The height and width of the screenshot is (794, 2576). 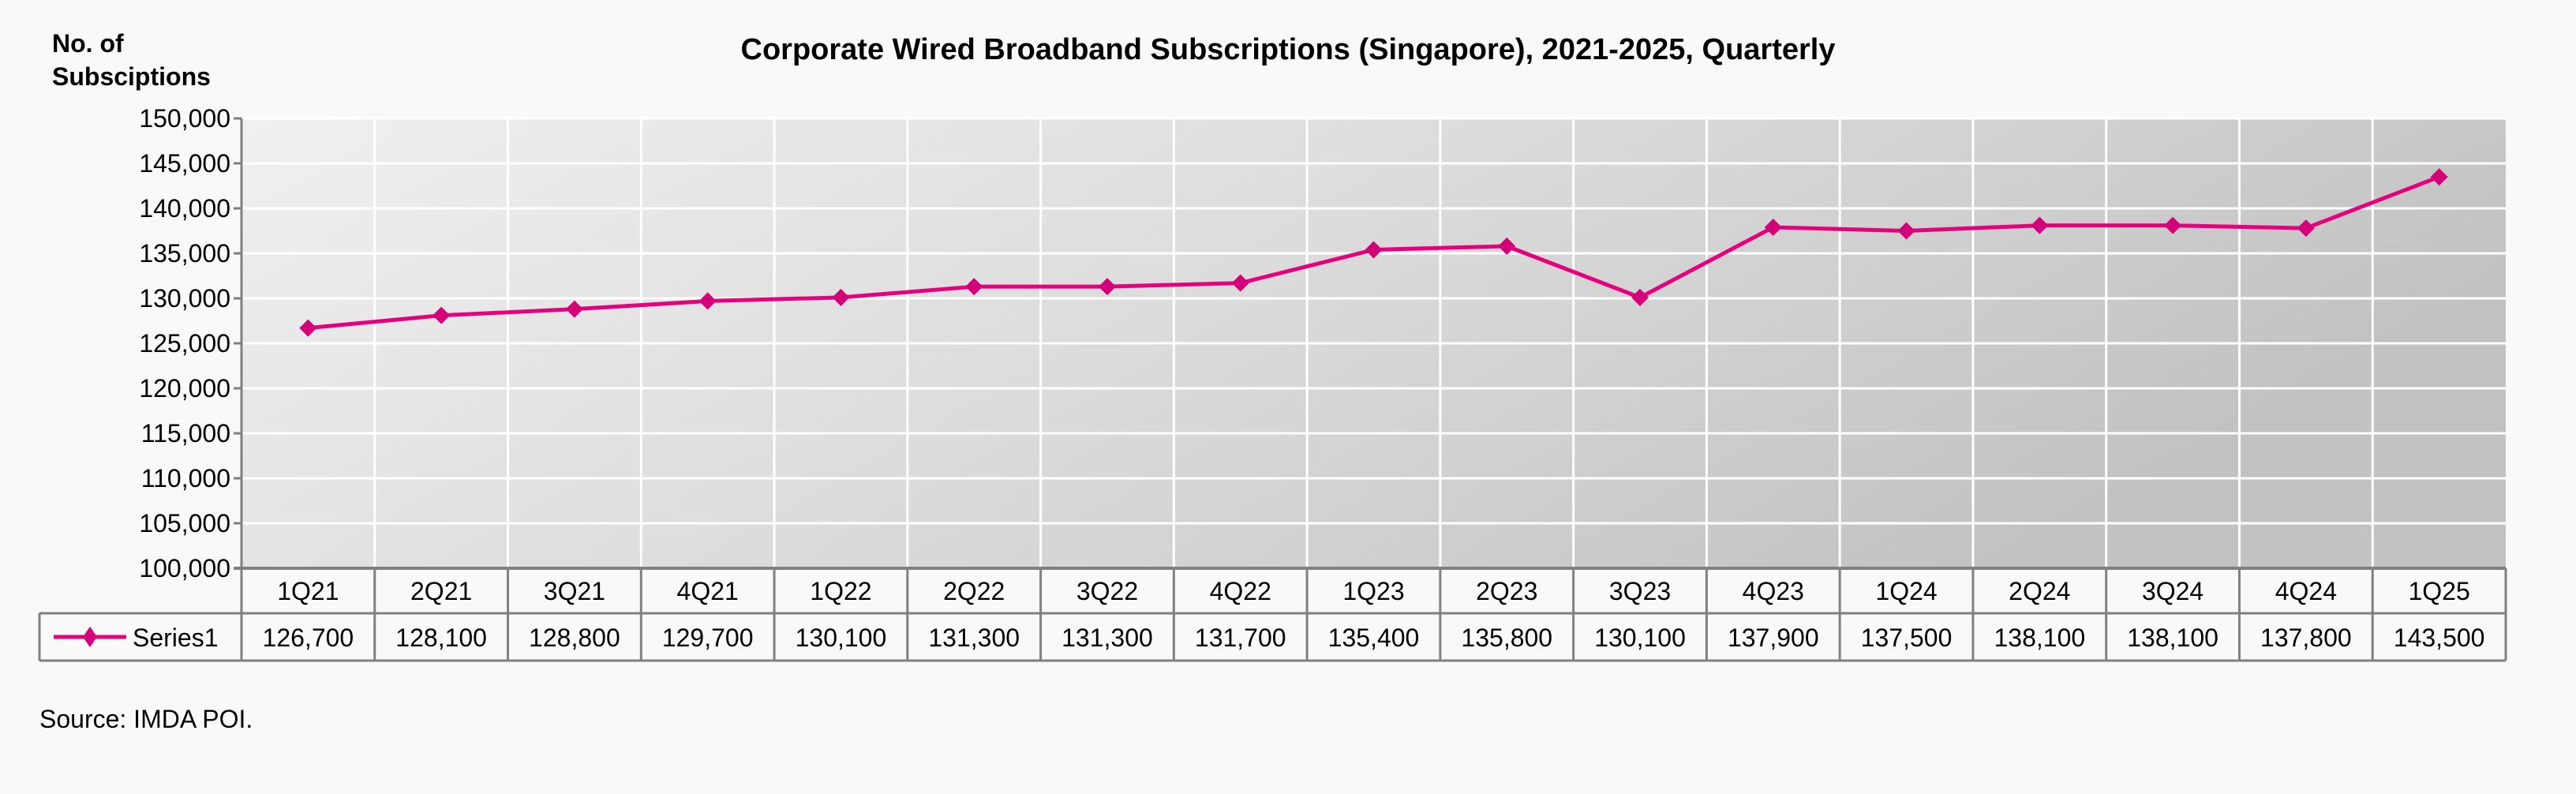 I want to click on x-category-label: 1Q21, so click(x=308, y=591).